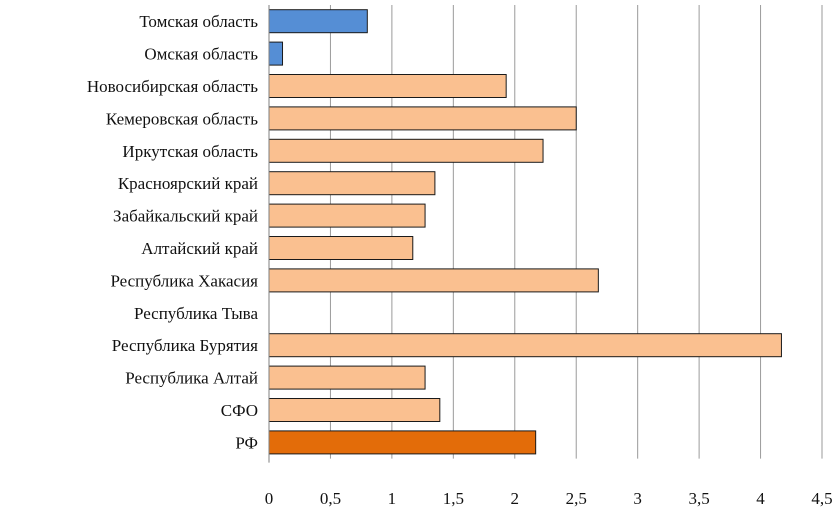  Describe the element at coordinates (549, 498) in the screenshot. I see `x-tick-labels: 0 0,5 1 1,5 2 2,5 3 3,5 4 4,5` at that location.